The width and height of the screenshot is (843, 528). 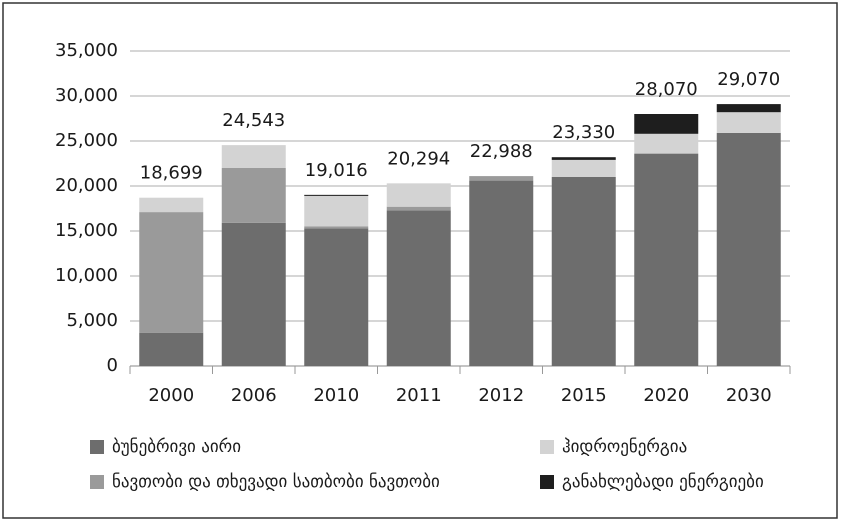 What do you see at coordinates (92, 320) in the screenshot?
I see `y-tick-label: 5,000` at bounding box center [92, 320].